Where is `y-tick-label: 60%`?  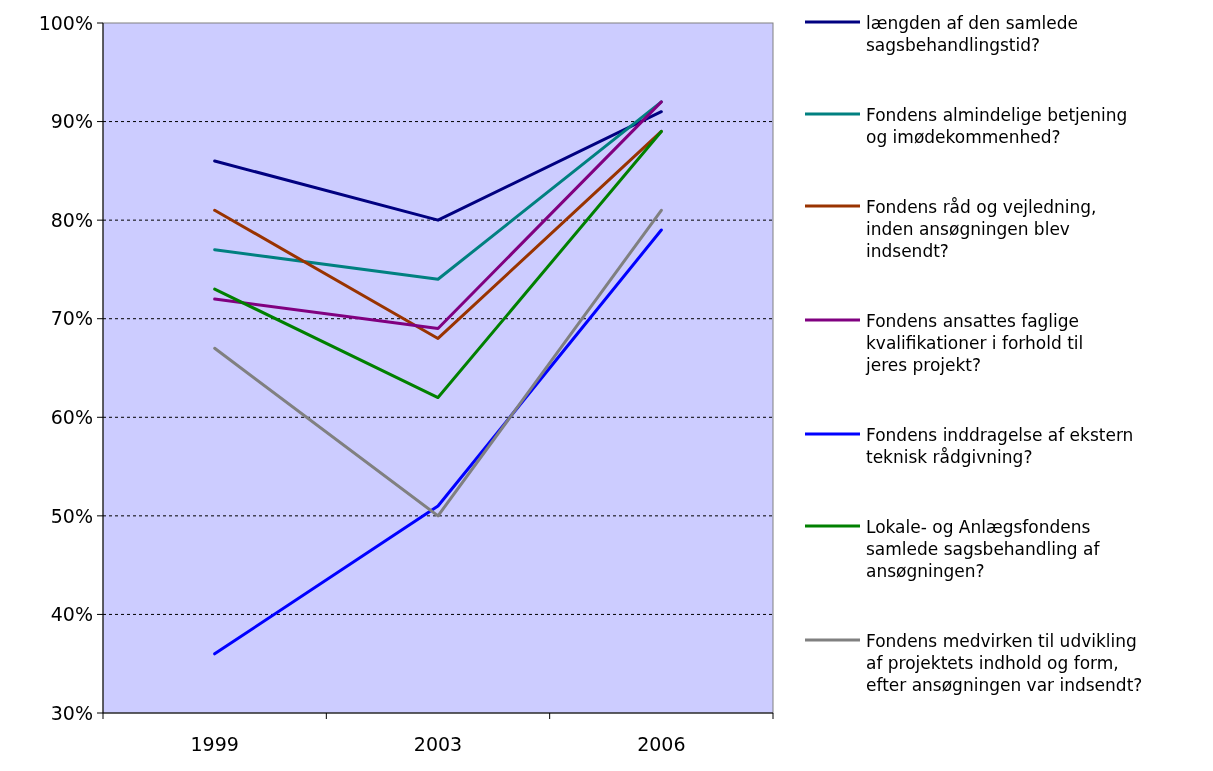
y-tick-label: 60% is located at coordinates (71, 416).